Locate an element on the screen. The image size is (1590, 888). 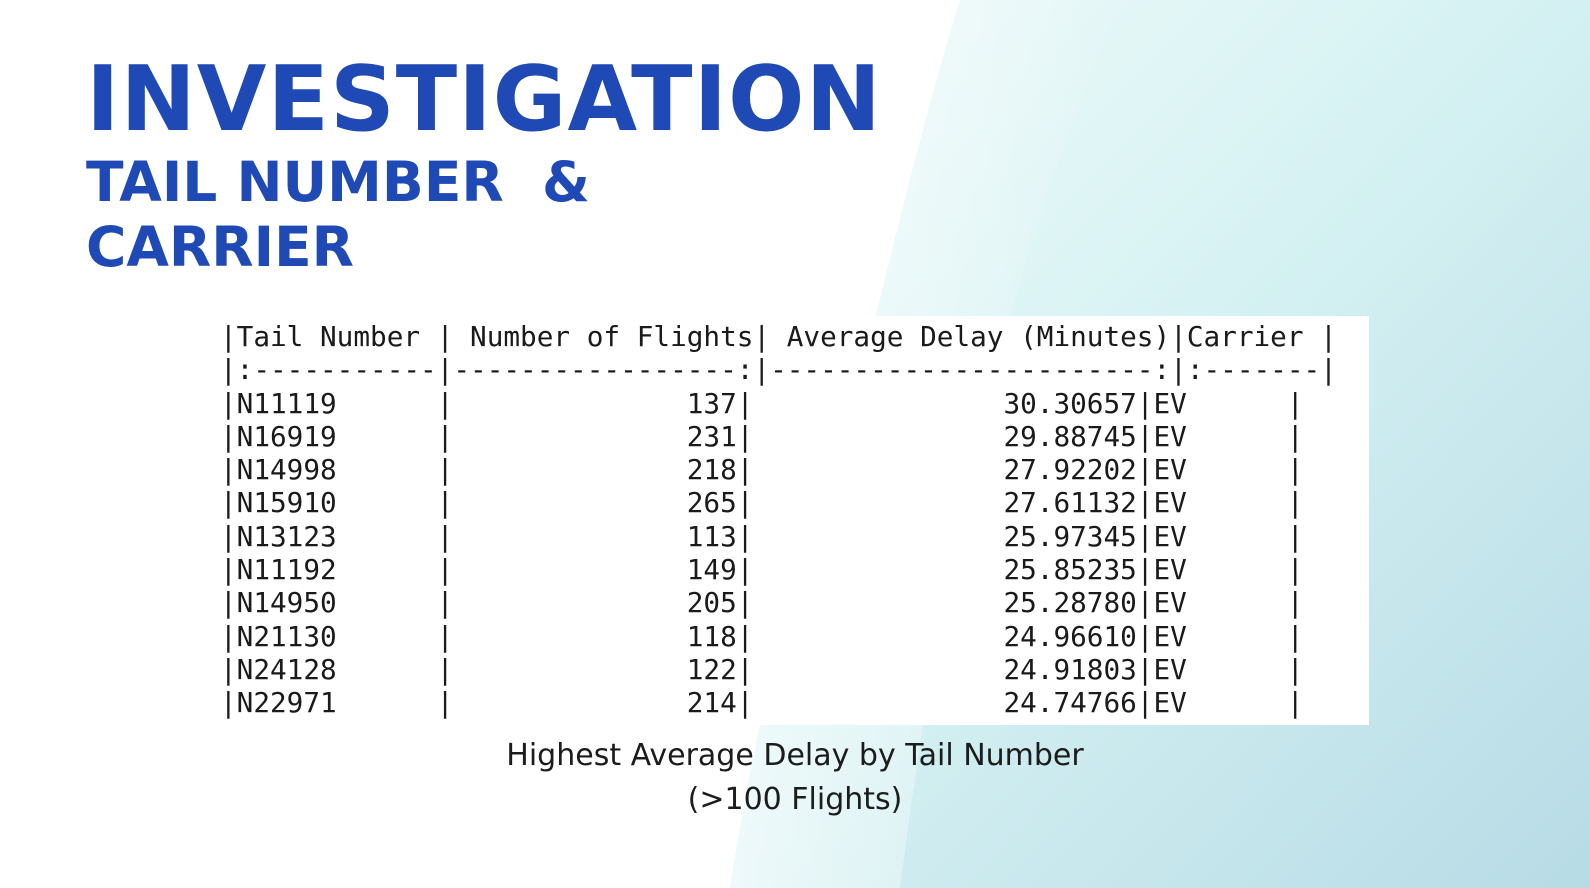
table-row: |N16919 | 231| 29.88745|EV | is located at coordinates (762, 436).